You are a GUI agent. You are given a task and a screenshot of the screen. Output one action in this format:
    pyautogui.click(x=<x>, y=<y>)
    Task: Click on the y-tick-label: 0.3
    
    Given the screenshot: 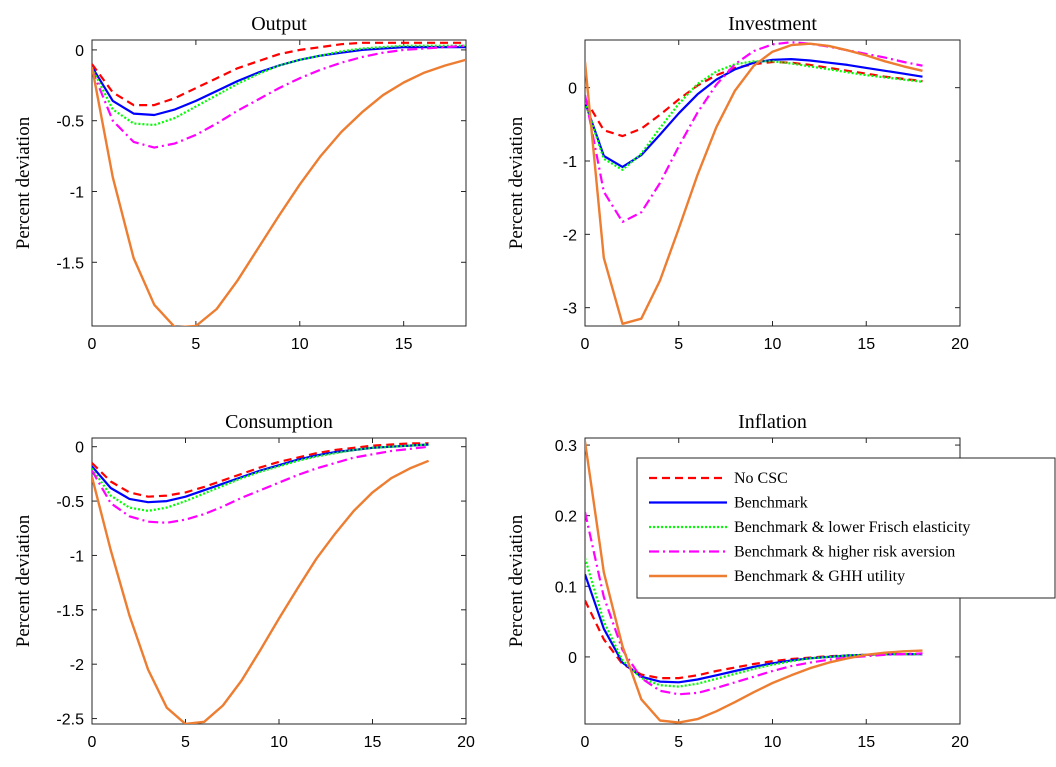 What is the action you would take?
    pyautogui.click(x=566, y=446)
    